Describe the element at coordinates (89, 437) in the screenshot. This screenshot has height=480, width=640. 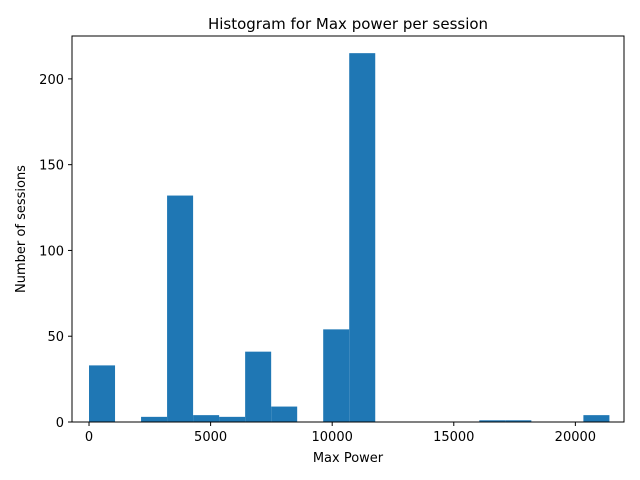
I see `x-tick-label: 0` at that location.